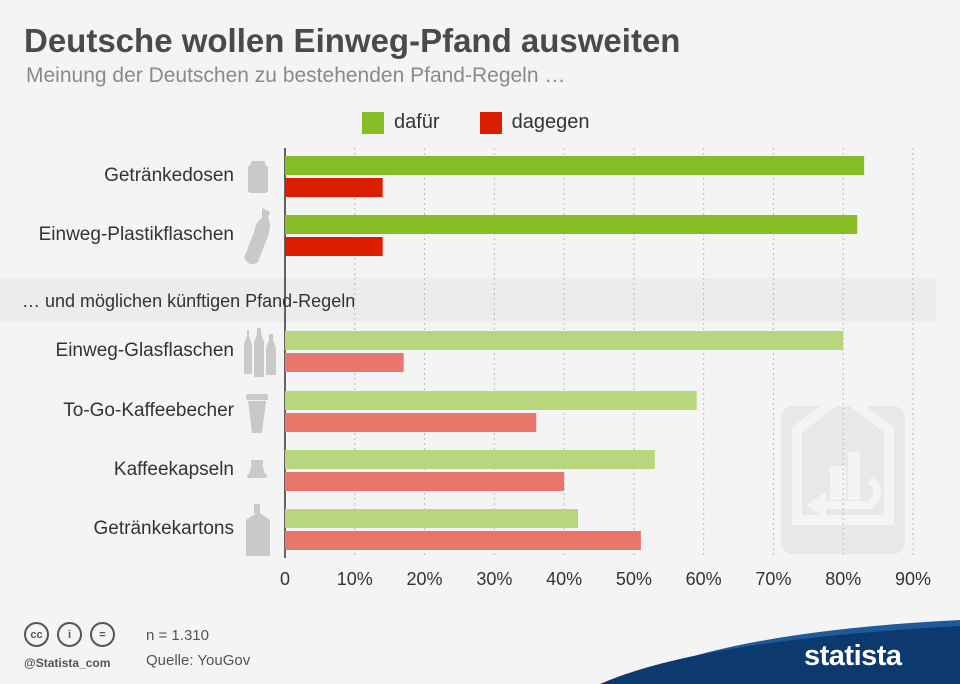  What do you see at coordinates (634, 579) in the screenshot?
I see `x-tick-label: 50%` at bounding box center [634, 579].